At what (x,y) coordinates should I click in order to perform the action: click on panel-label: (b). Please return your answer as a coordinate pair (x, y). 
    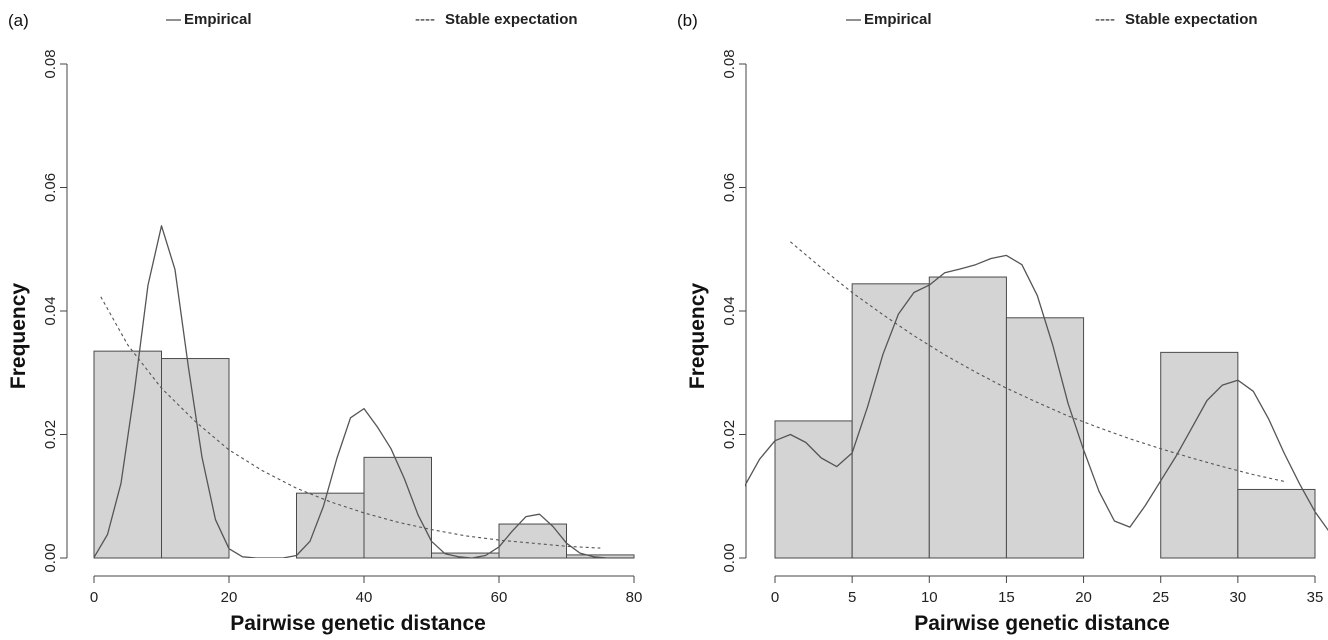
    Looking at the image, I should click on (687, 20).